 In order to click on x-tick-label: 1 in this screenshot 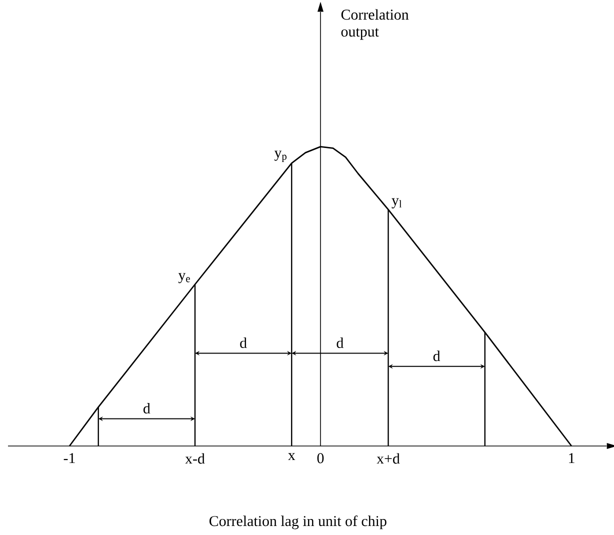, I will do `click(571, 458)`.